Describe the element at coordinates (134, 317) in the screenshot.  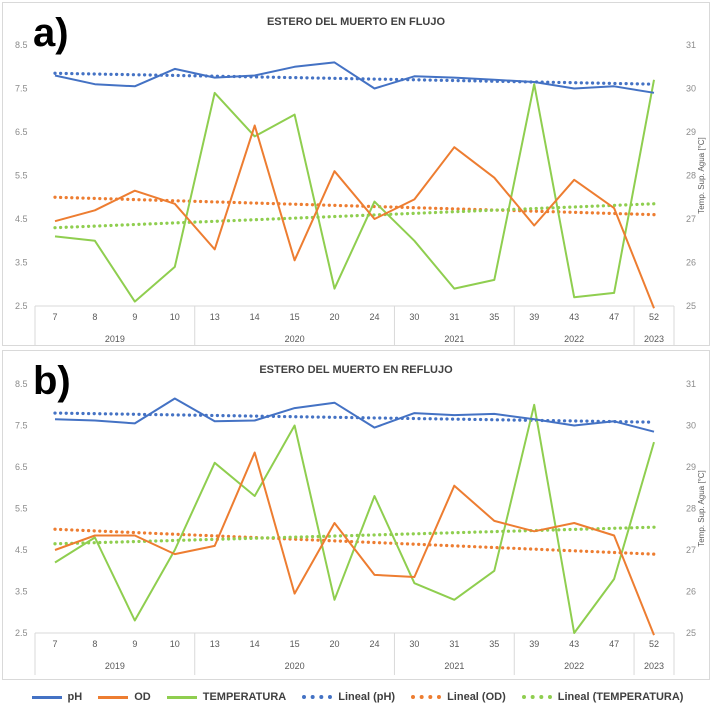
I see `x-tick-label-a: 9` at that location.